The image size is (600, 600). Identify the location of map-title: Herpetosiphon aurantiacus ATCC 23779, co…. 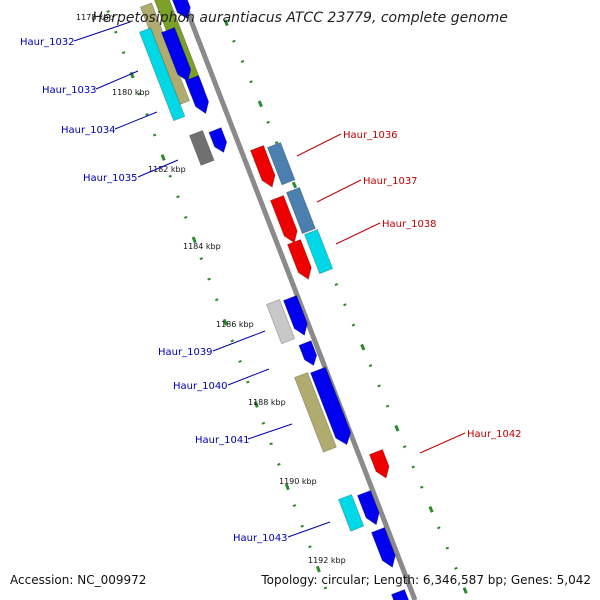
(300, 18).